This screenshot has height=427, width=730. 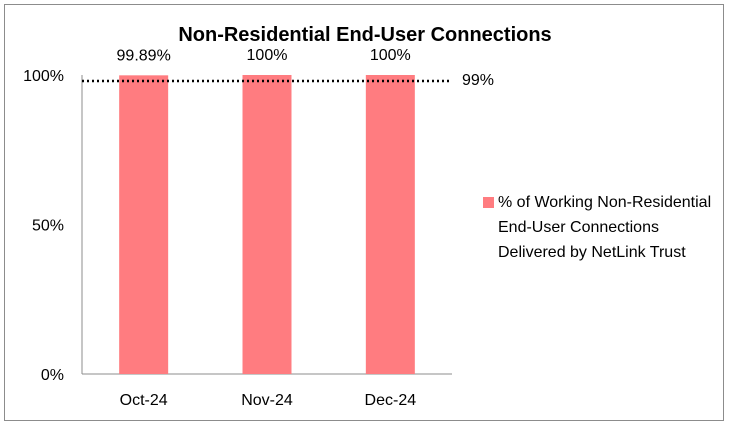 I want to click on y-tick-label: 50%, so click(x=48, y=226).